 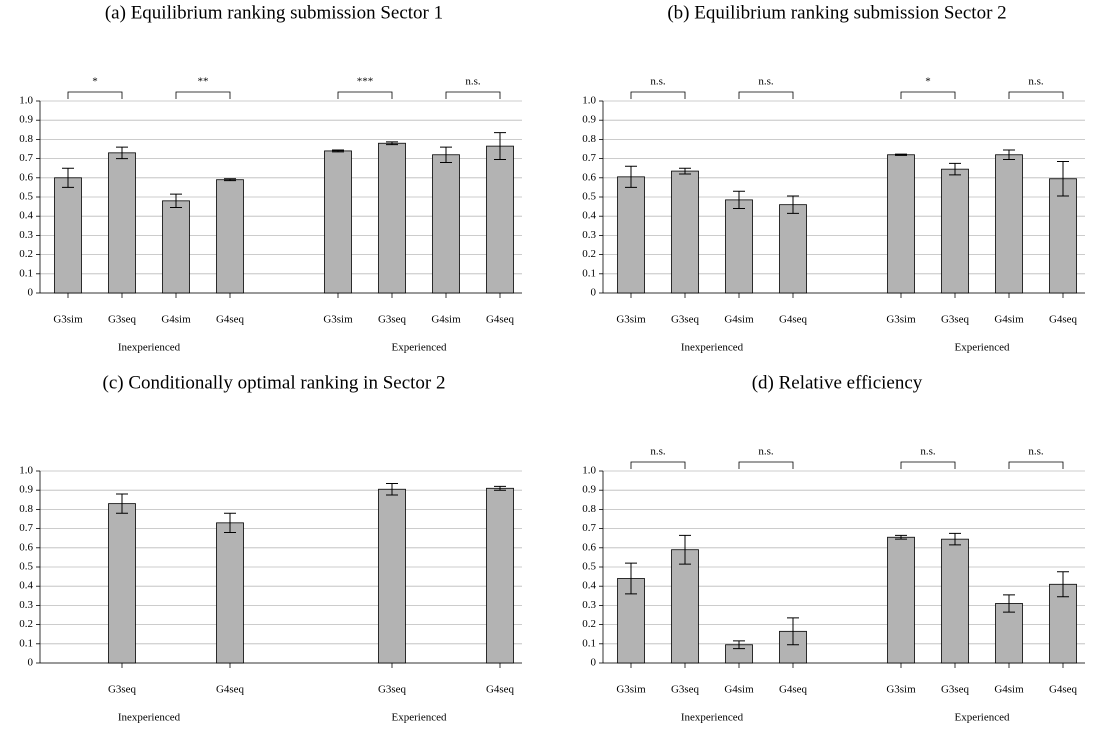 What do you see at coordinates (203, 82) in the screenshot?
I see `significance-label: **` at bounding box center [203, 82].